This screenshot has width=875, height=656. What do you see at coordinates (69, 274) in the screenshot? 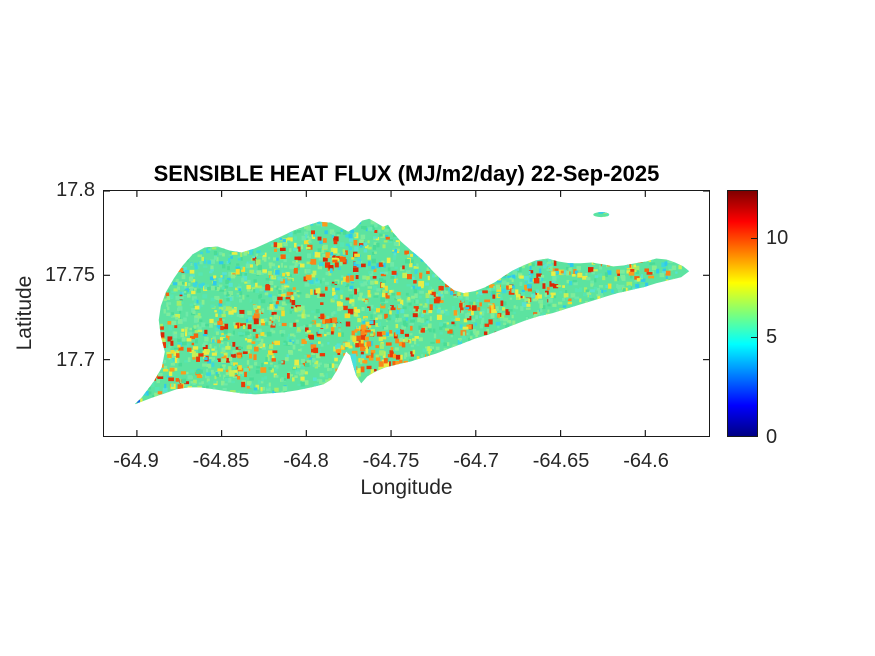
I see `y-tick-label: 17.75` at bounding box center [69, 274].